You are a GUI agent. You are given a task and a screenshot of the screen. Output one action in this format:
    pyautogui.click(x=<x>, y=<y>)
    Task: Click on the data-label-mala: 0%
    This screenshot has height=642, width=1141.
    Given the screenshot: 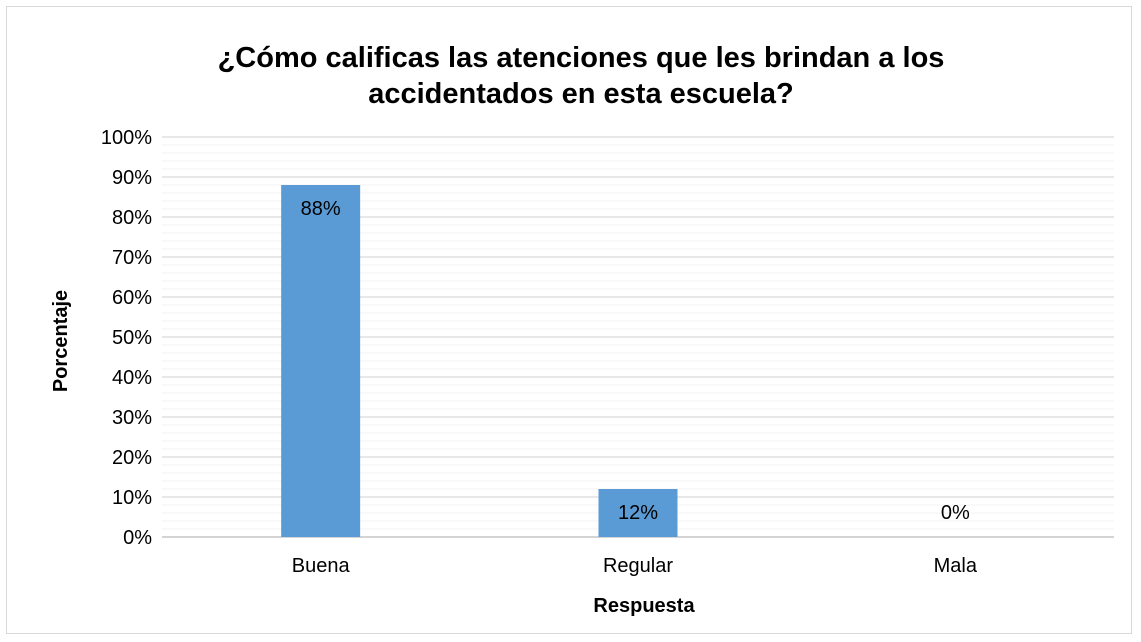 What is the action you would take?
    pyautogui.click(x=955, y=513)
    